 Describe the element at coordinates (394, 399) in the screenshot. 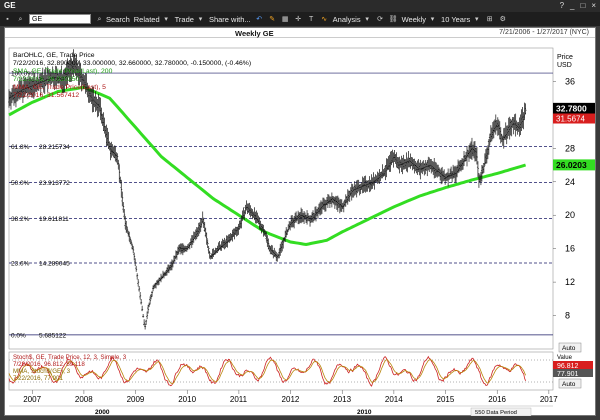

I see `year-tick-label: 2014` at that location.